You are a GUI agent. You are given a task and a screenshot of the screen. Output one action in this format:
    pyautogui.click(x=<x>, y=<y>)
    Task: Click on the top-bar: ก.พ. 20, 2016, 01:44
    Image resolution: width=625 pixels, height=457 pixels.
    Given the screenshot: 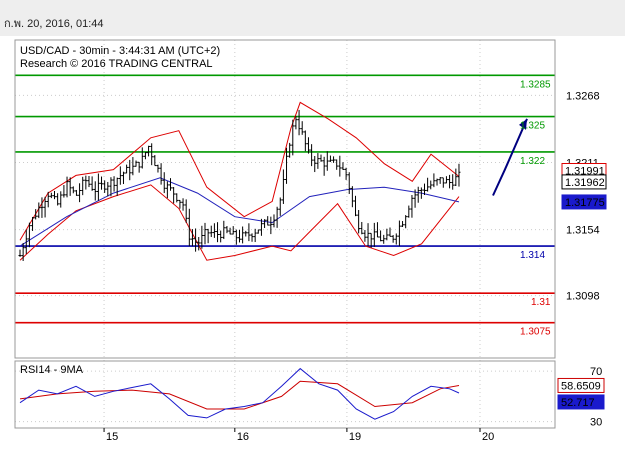 What is the action you would take?
    pyautogui.click(x=312, y=18)
    